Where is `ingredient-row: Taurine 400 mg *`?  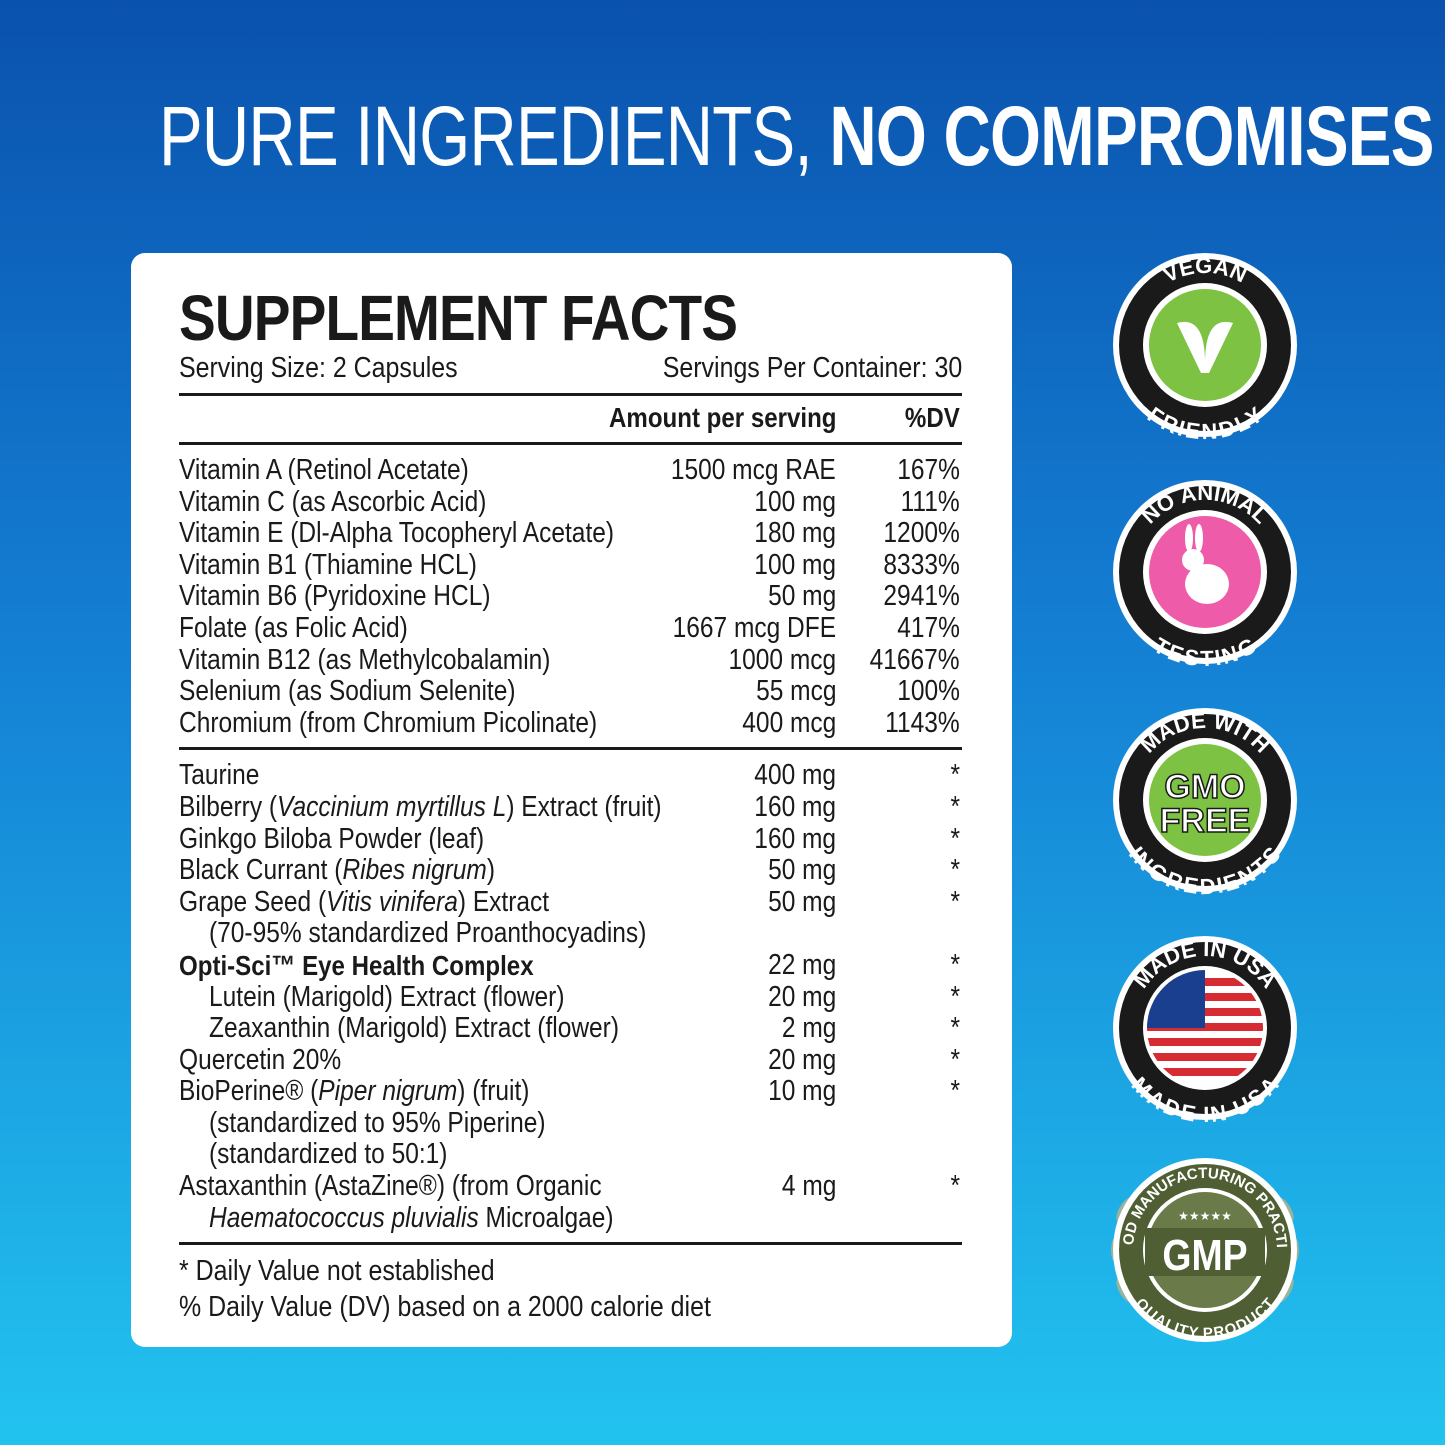
ingredient-row: Taurine 400 mg * is located at coordinates (570, 776).